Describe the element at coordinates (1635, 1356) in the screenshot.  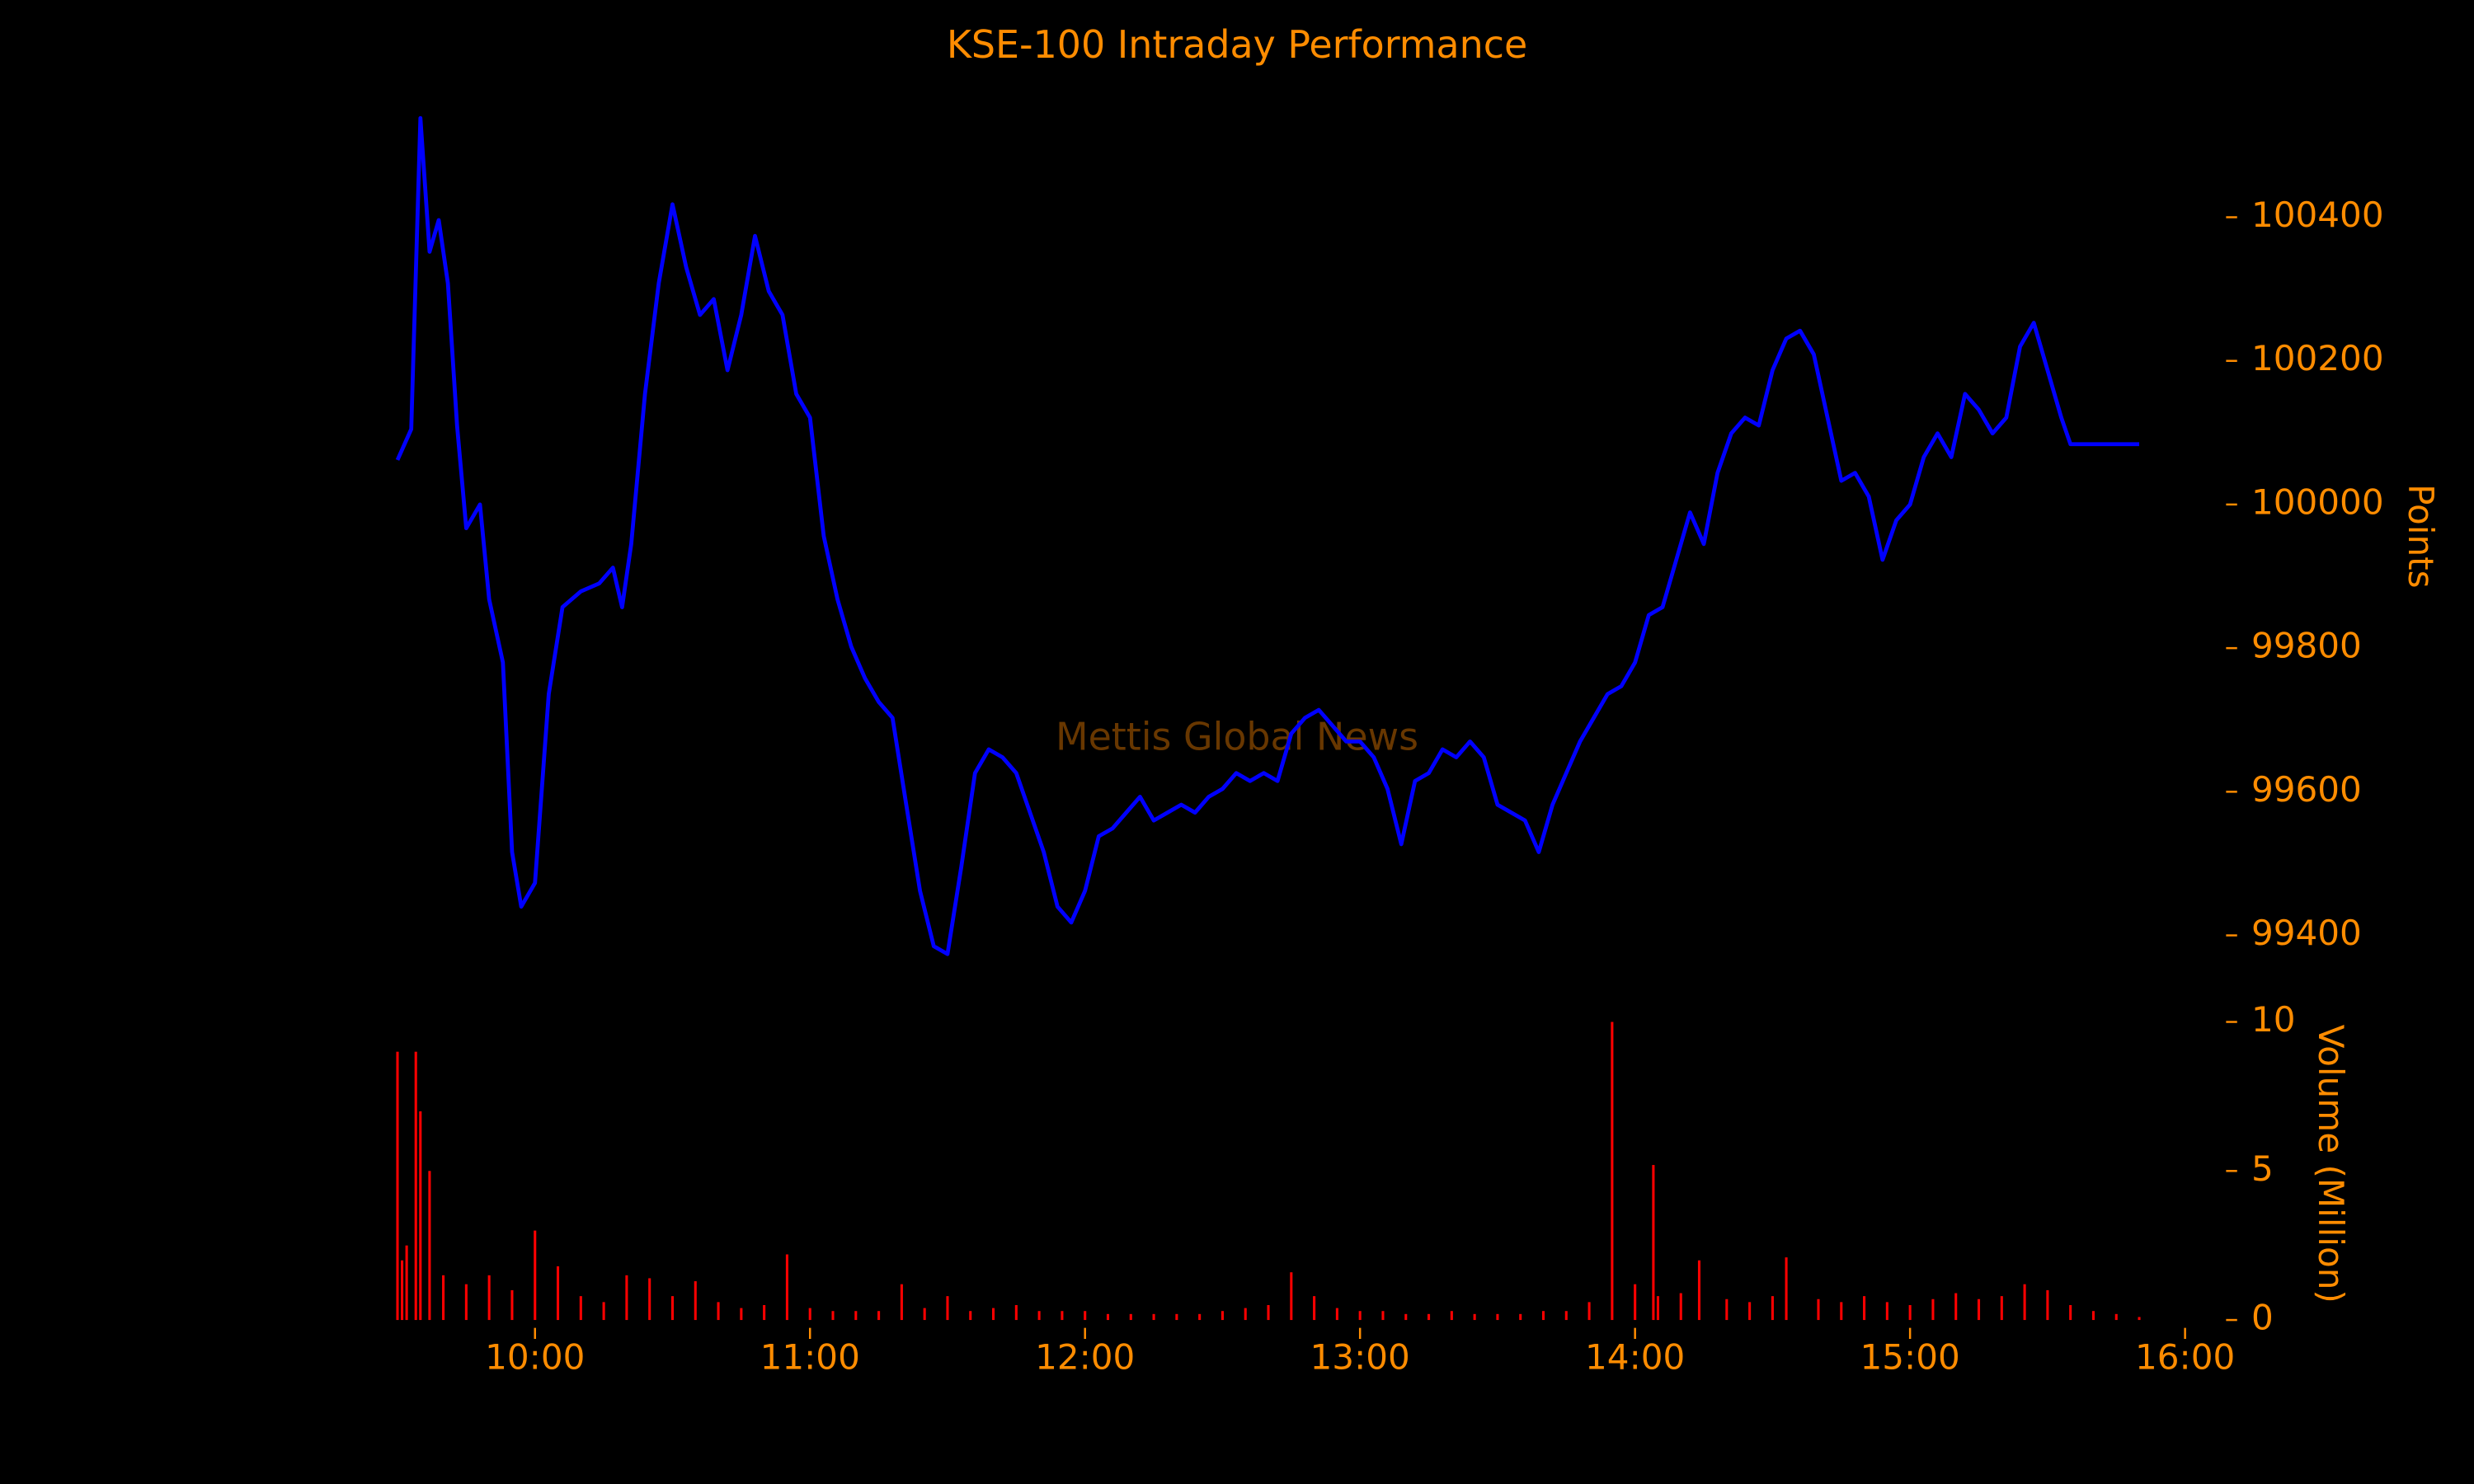
I see `x-tick-label: 14:00` at that location.